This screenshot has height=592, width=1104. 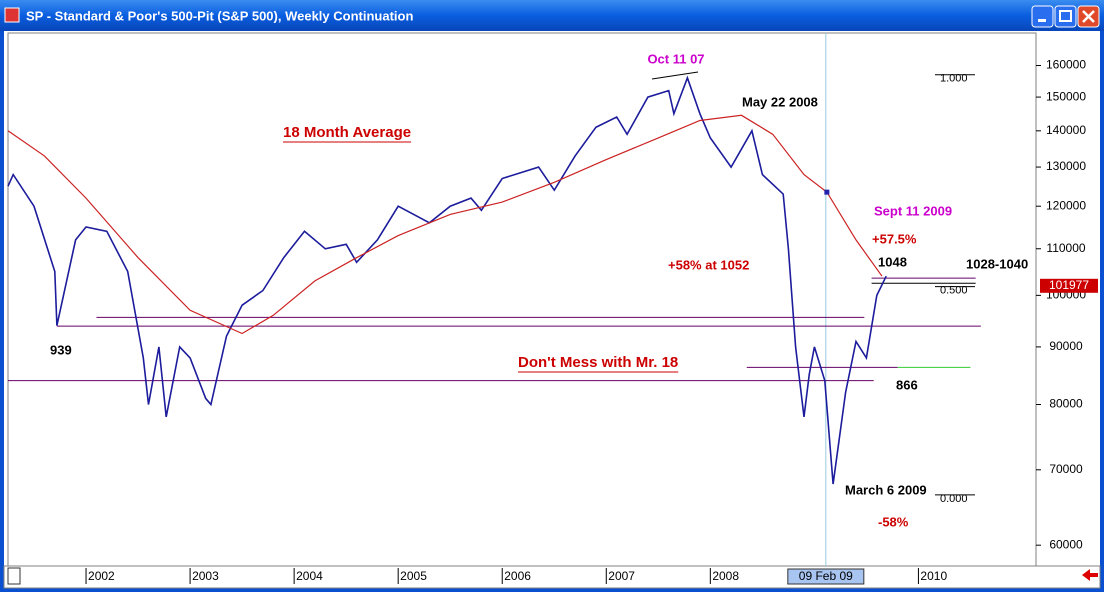 I want to click on close-icon, so click(x=1088, y=16).